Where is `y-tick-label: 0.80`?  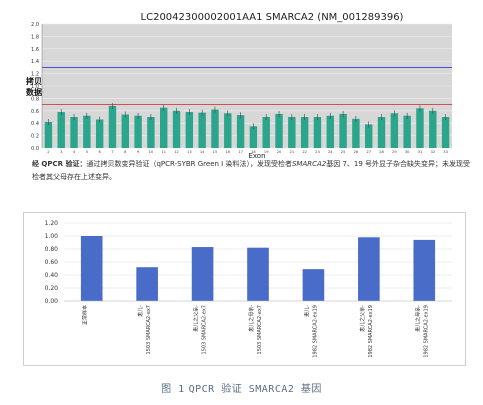
y-tick-label: 0.80 is located at coordinates (52, 249).